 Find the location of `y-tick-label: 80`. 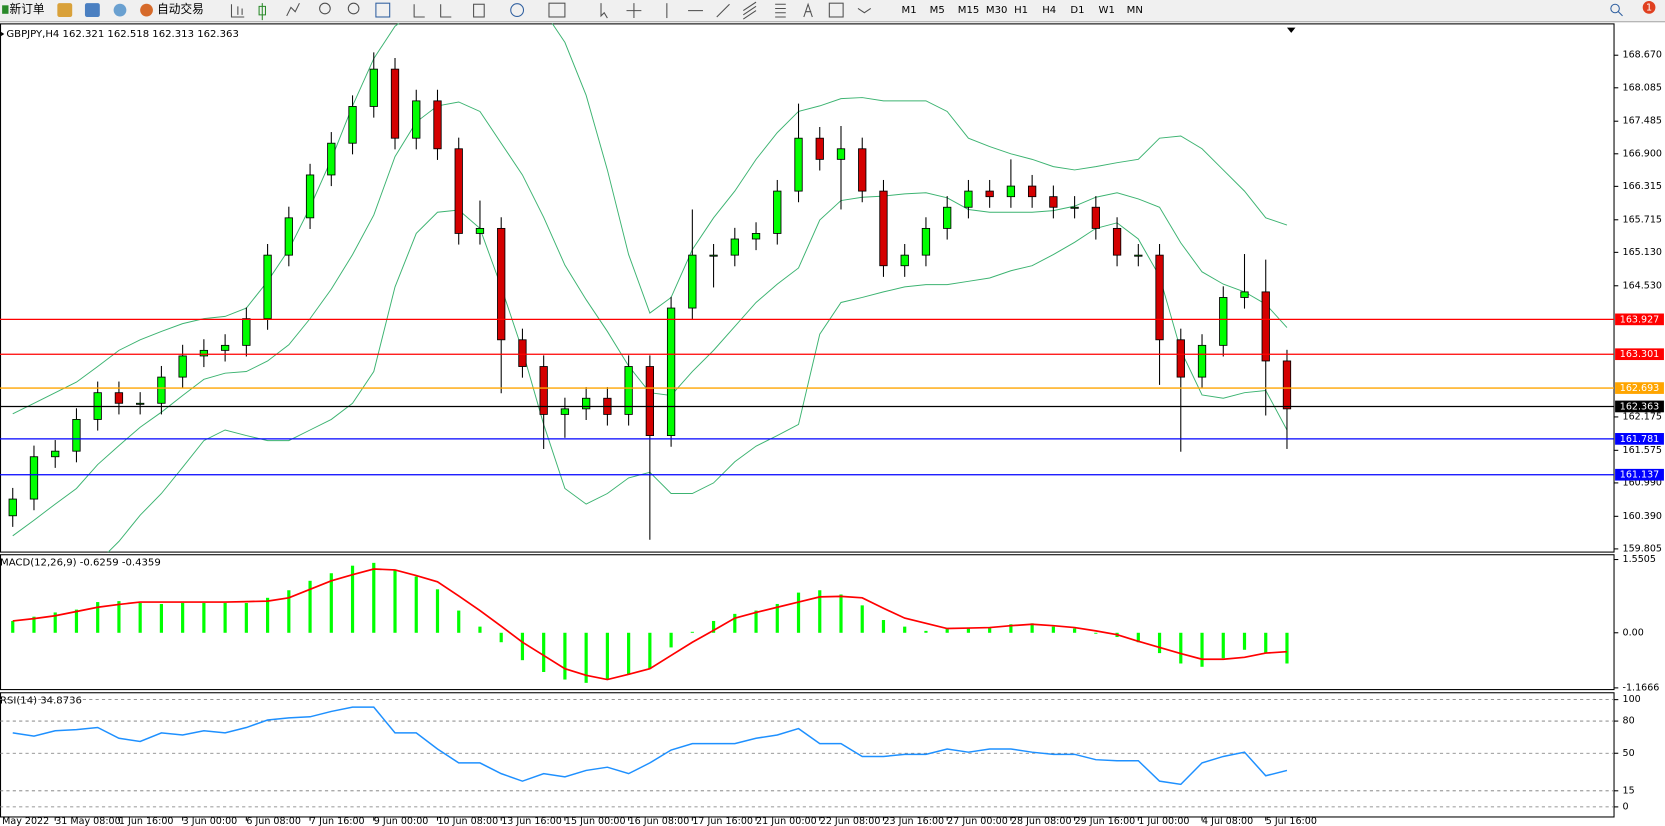

y-tick-label: 80 is located at coordinates (1629, 721).